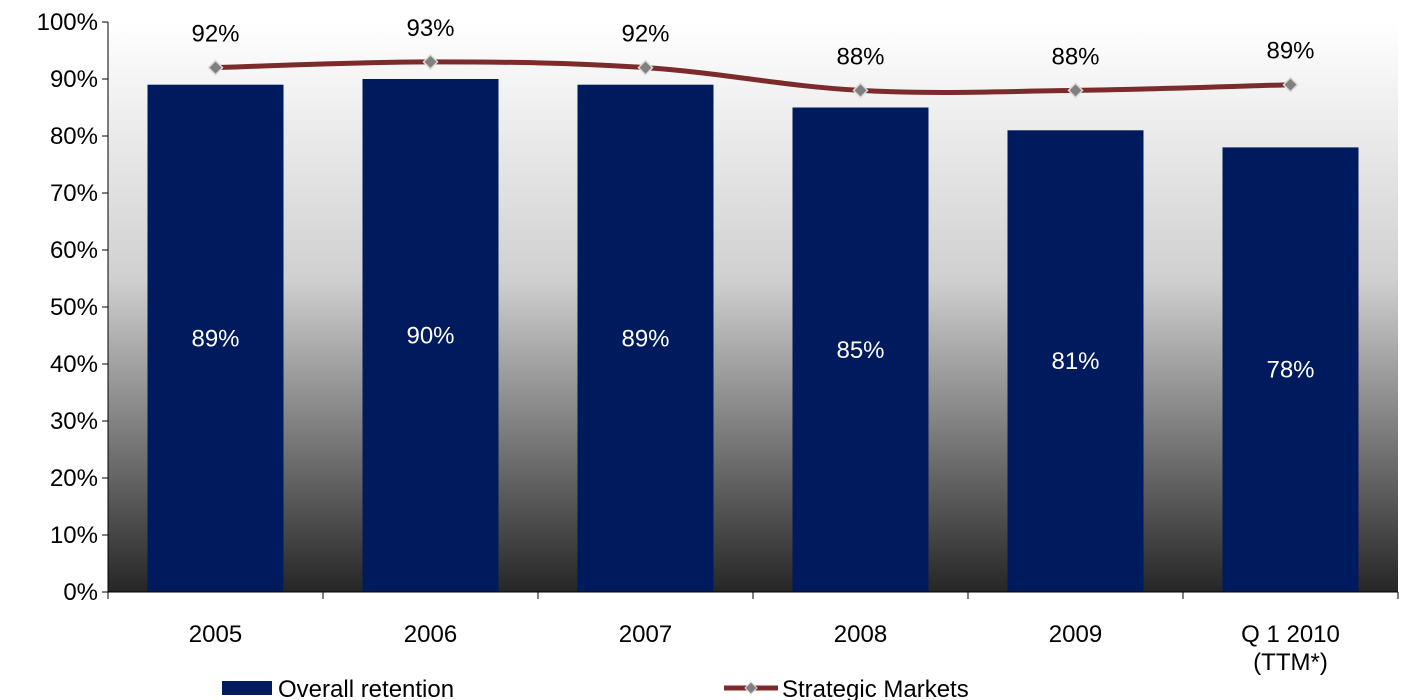 The image size is (1402, 700). I want to click on x-tick-label: 2005, so click(215, 634).